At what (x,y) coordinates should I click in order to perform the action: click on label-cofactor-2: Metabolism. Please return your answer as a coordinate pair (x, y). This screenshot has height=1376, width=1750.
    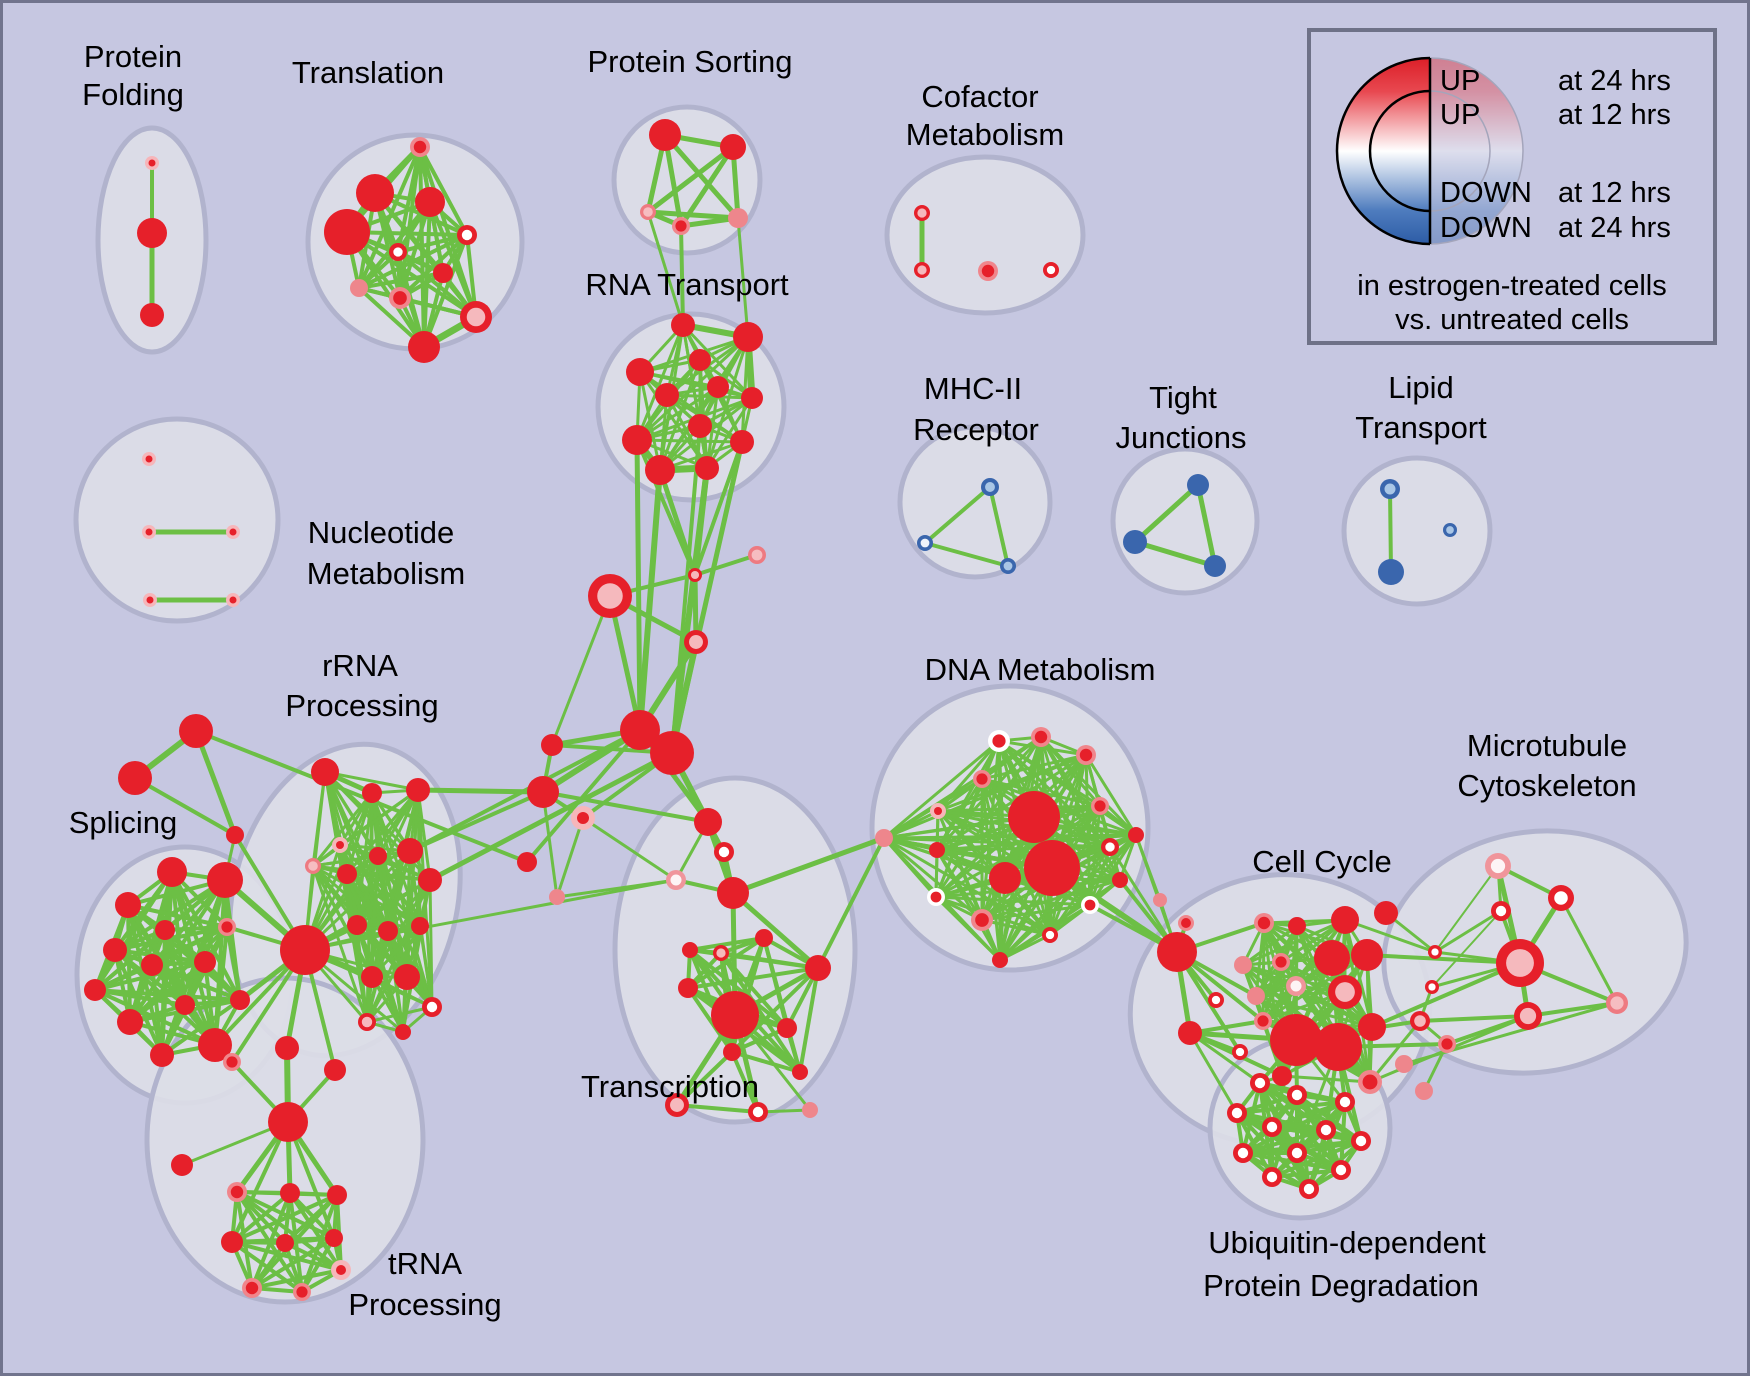
    Looking at the image, I should click on (985, 134).